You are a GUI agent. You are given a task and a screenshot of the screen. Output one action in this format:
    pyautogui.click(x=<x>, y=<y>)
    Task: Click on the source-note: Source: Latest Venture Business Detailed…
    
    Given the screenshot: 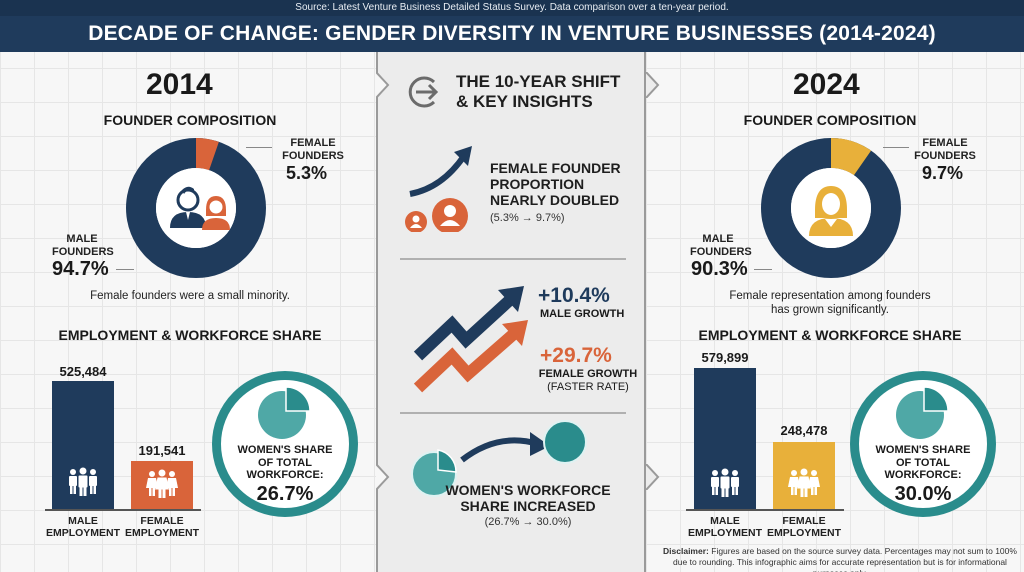 What is the action you would take?
    pyautogui.click(x=512, y=8)
    